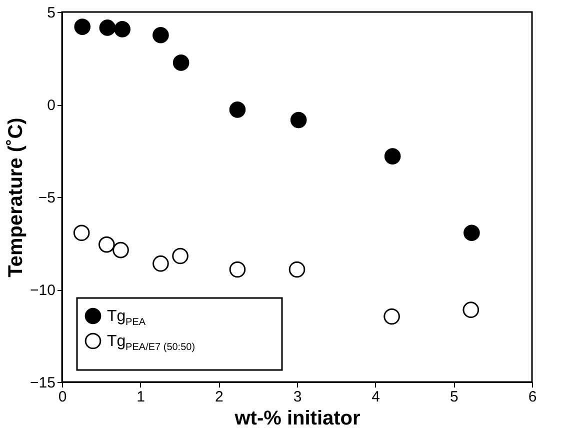 The width and height of the screenshot is (579, 438). I want to click on x-tick-label: 3, so click(297, 397).